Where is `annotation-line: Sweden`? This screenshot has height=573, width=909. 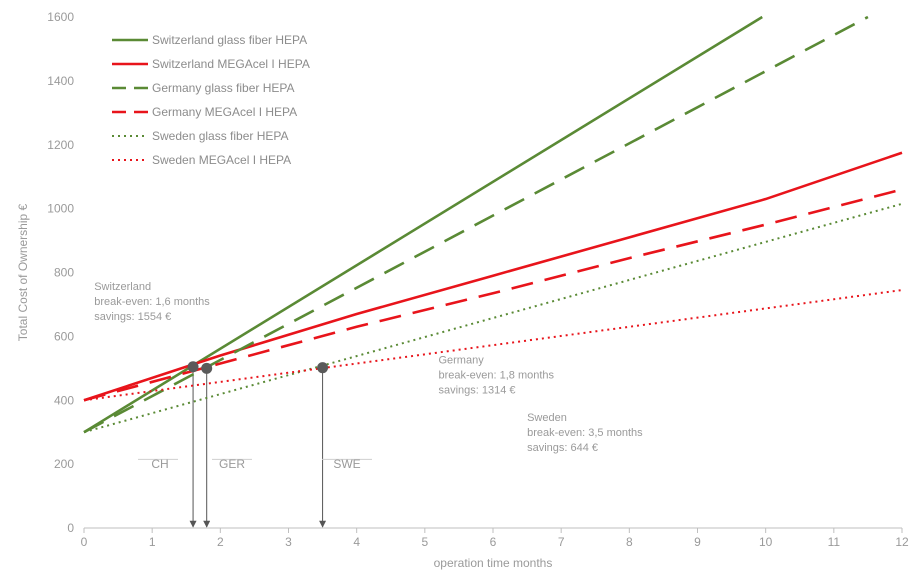 annotation-line: Sweden is located at coordinates (547, 418).